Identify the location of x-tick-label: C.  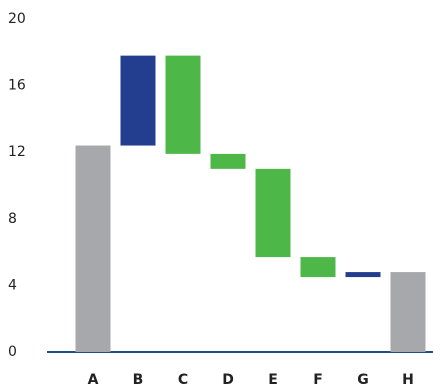
(183, 379).